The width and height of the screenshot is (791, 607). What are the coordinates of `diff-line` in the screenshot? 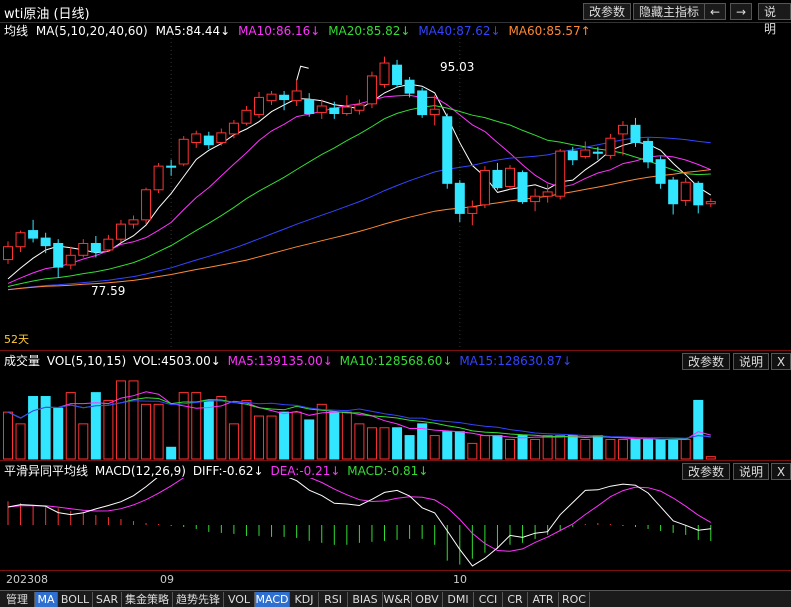 It's located at (359, 522).